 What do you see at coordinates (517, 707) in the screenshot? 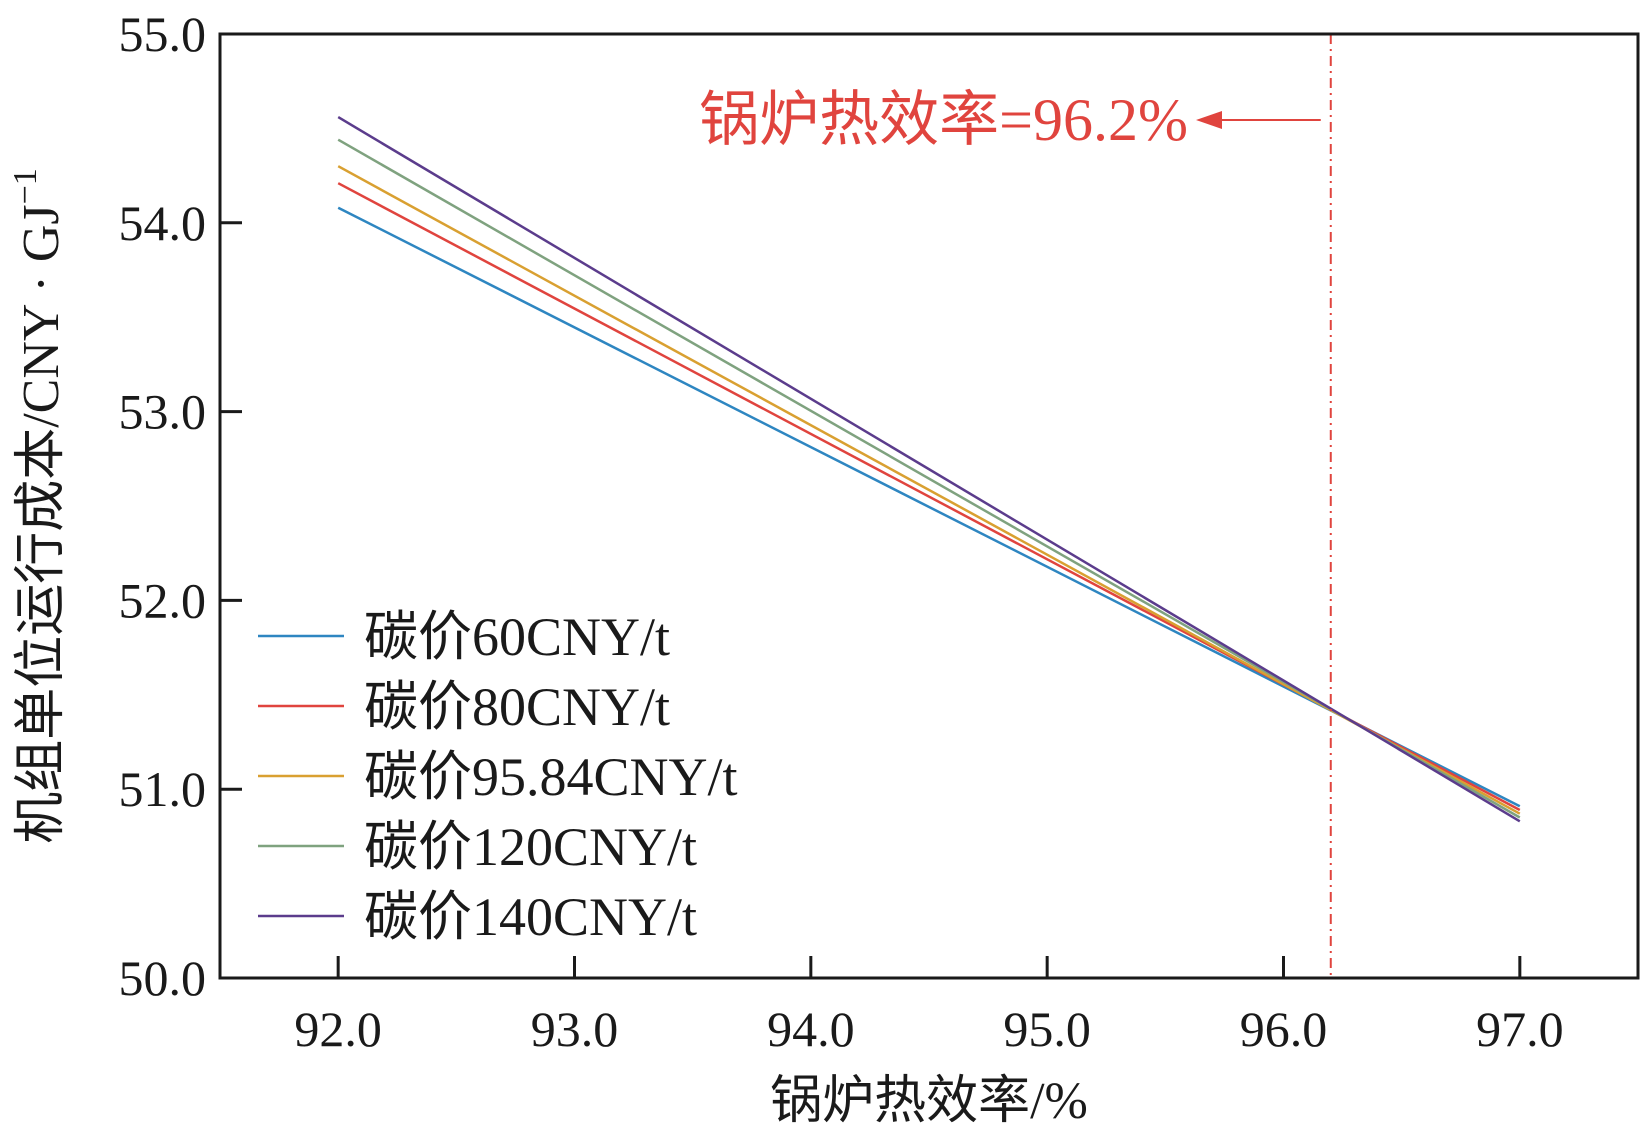
I see `legend-label-2: 碳价80CNY/t` at bounding box center [517, 707].